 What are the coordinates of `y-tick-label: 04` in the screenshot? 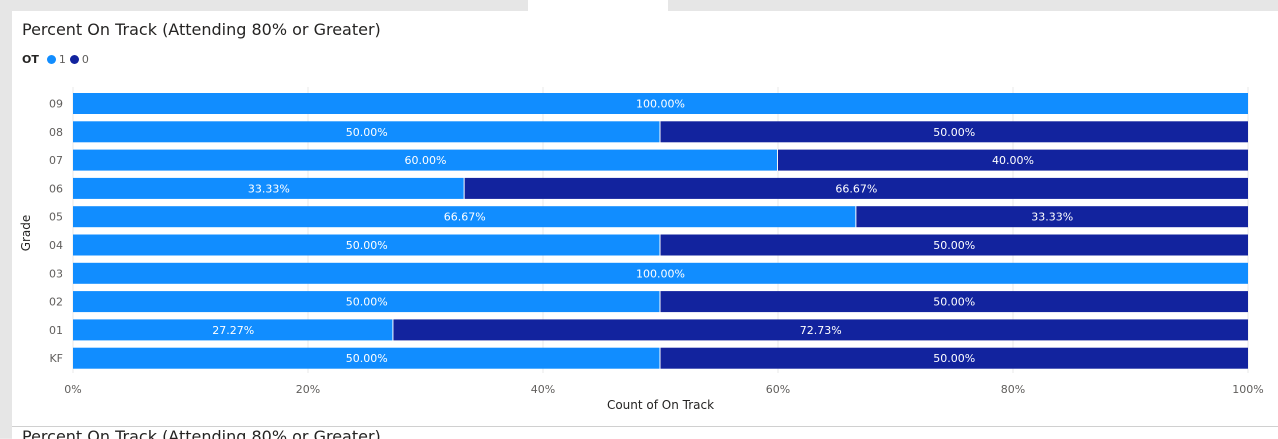 It's located at (56, 245).